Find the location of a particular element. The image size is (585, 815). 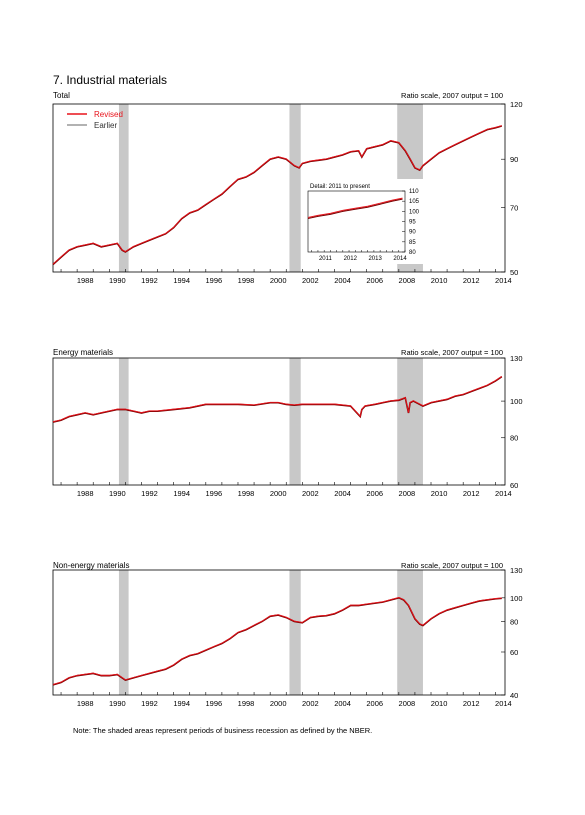

plot-frame is located at coordinates (279, 632).